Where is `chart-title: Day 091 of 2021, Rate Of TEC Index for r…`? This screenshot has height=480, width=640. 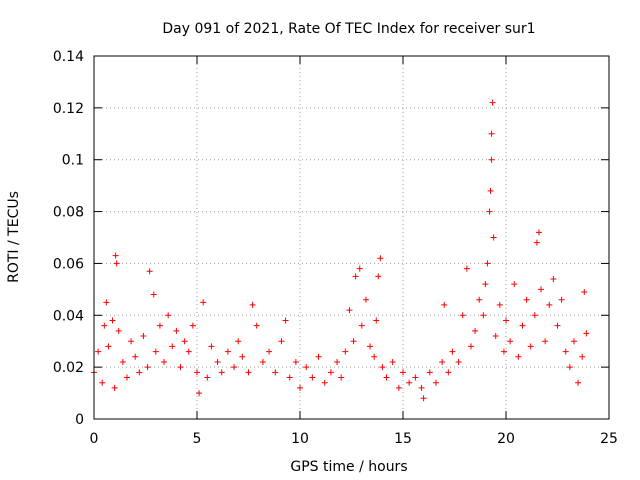
chart-title: Day 091 of 2021, Rate Of TEC Index for r… is located at coordinates (348, 29).